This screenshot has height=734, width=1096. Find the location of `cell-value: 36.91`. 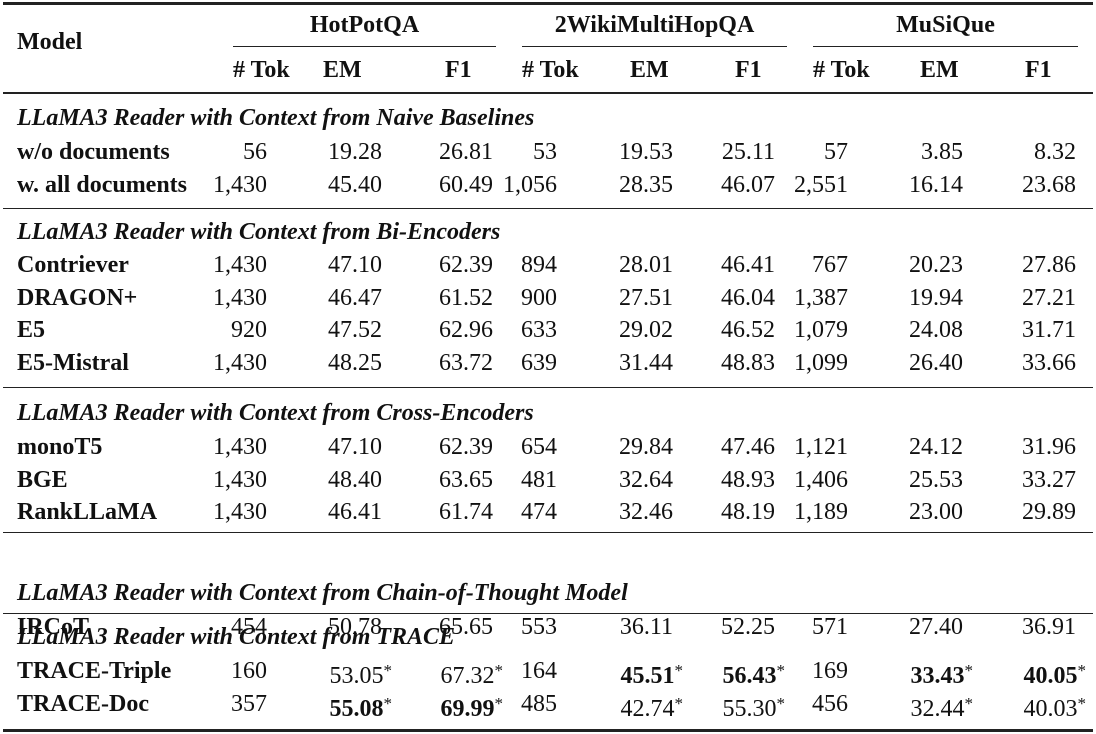

cell-value: 36.91 is located at coordinates (1049, 627).